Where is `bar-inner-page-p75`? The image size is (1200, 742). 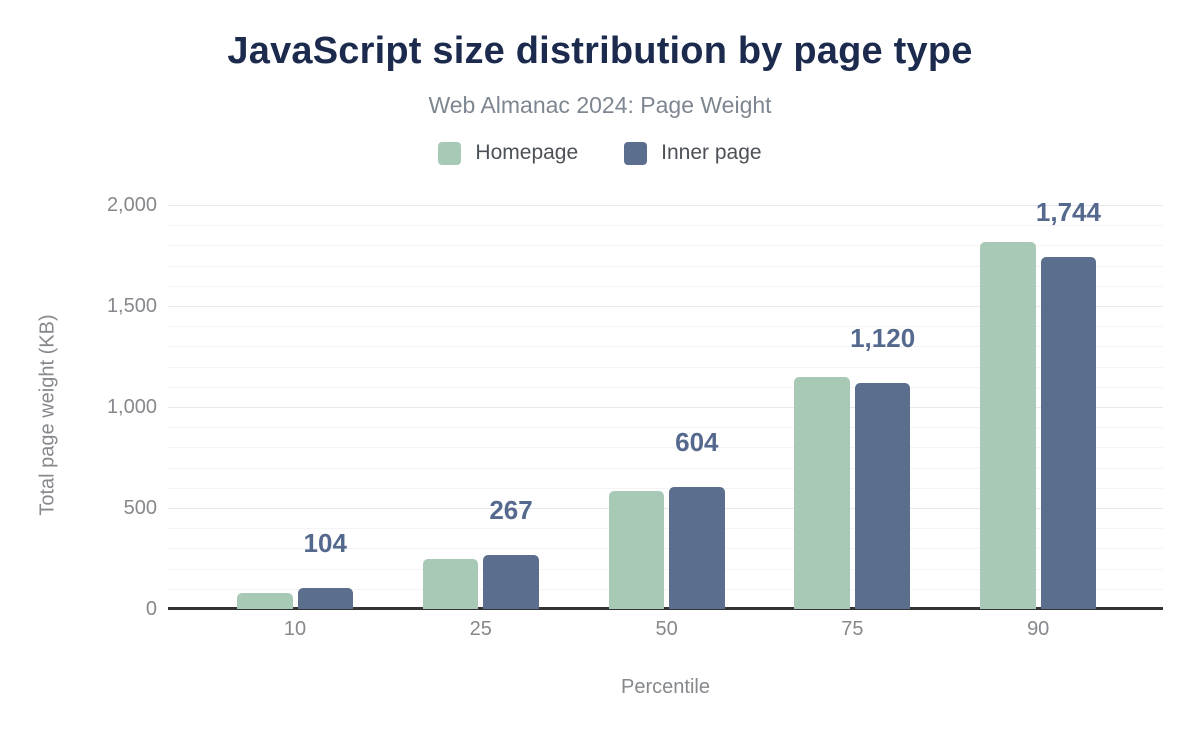 bar-inner-page-p75 is located at coordinates (882, 495).